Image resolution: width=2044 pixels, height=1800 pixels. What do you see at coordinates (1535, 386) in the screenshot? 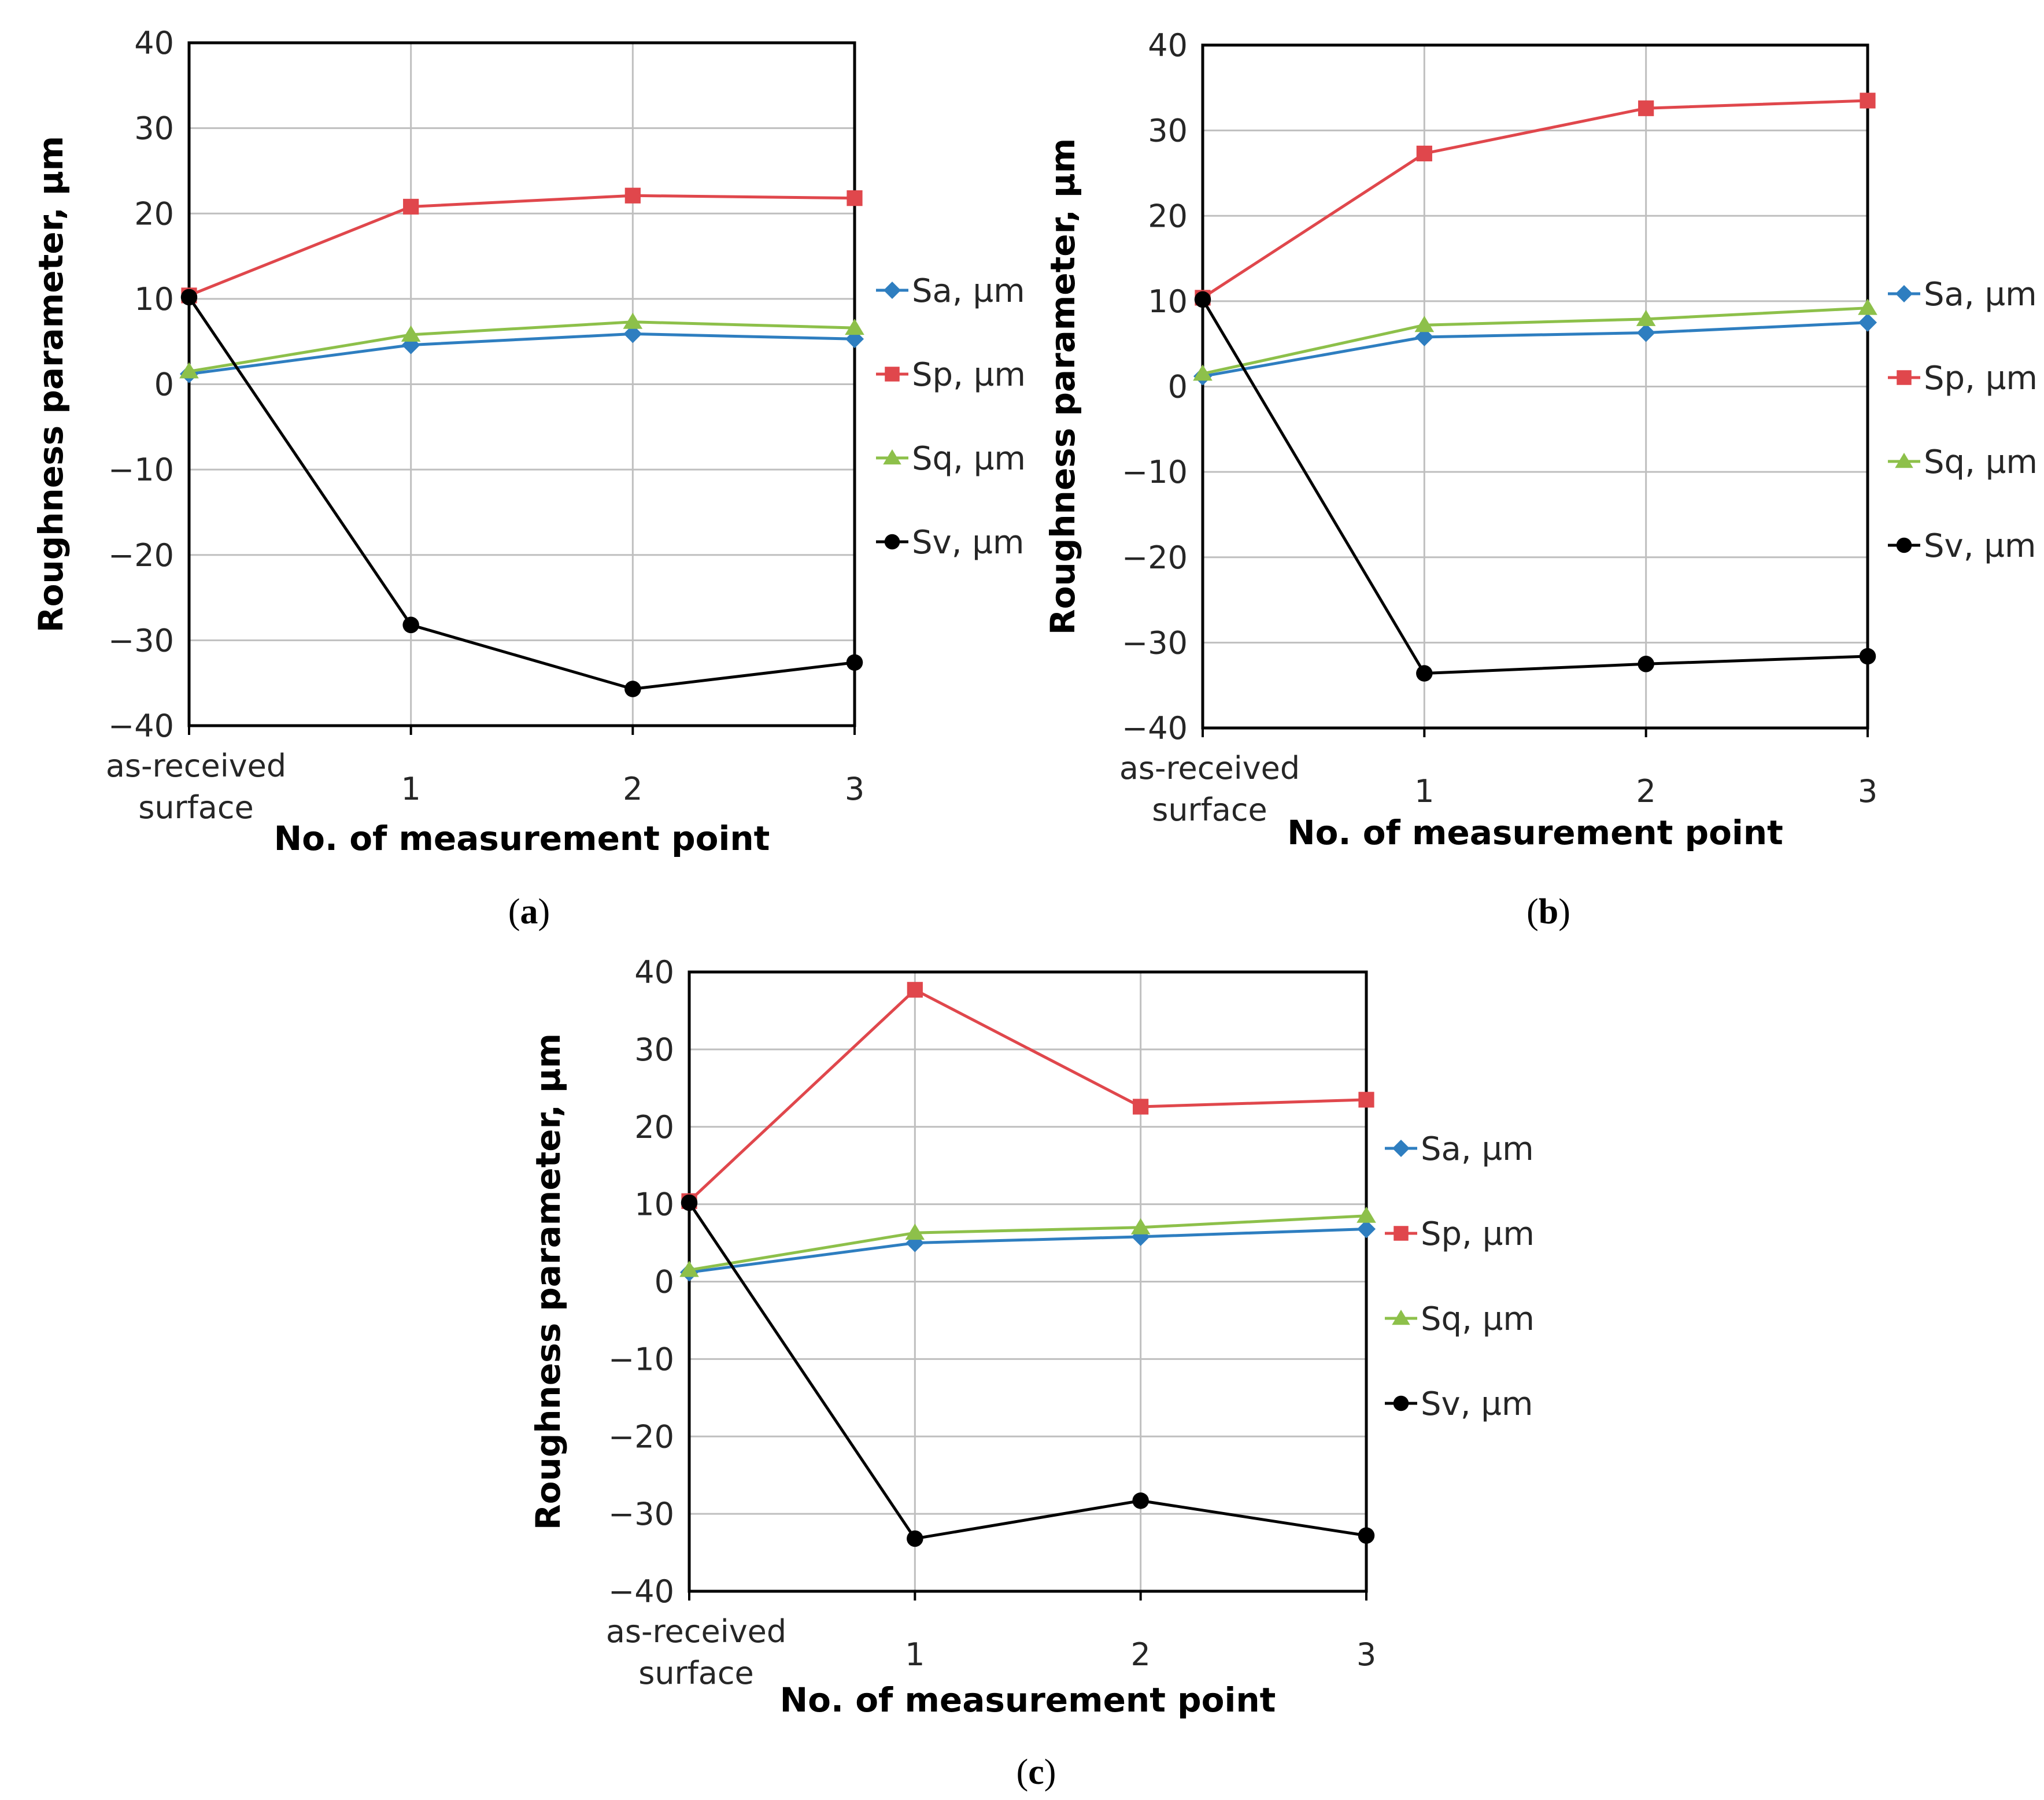
I see `plot-frame` at bounding box center [1535, 386].